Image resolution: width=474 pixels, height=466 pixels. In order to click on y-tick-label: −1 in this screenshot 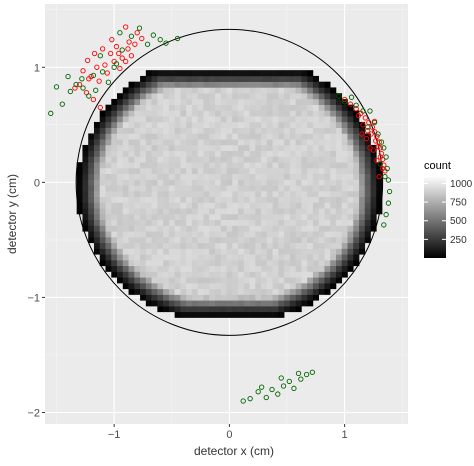, I will do `click(33, 298)`.